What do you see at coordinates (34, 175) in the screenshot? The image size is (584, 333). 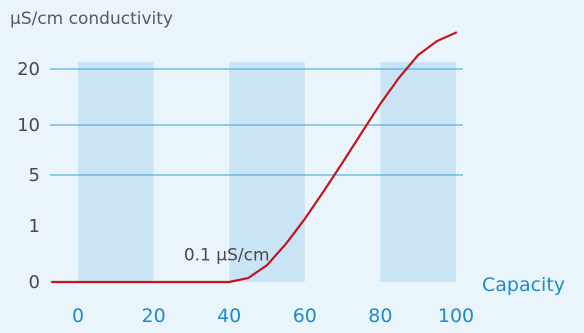 I see `y-tick-label: 5` at bounding box center [34, 175].